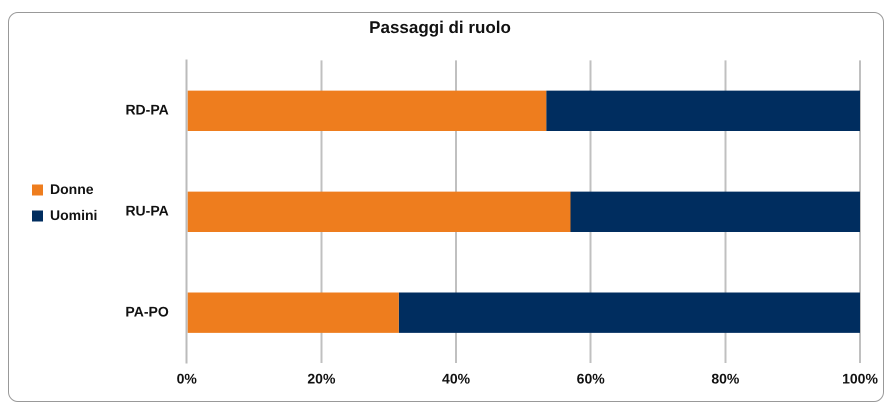 The image size is (890, 408). Describe the element at coordinates (72, 188) in the screenshot. I see `legend-label: Donne` at that location.